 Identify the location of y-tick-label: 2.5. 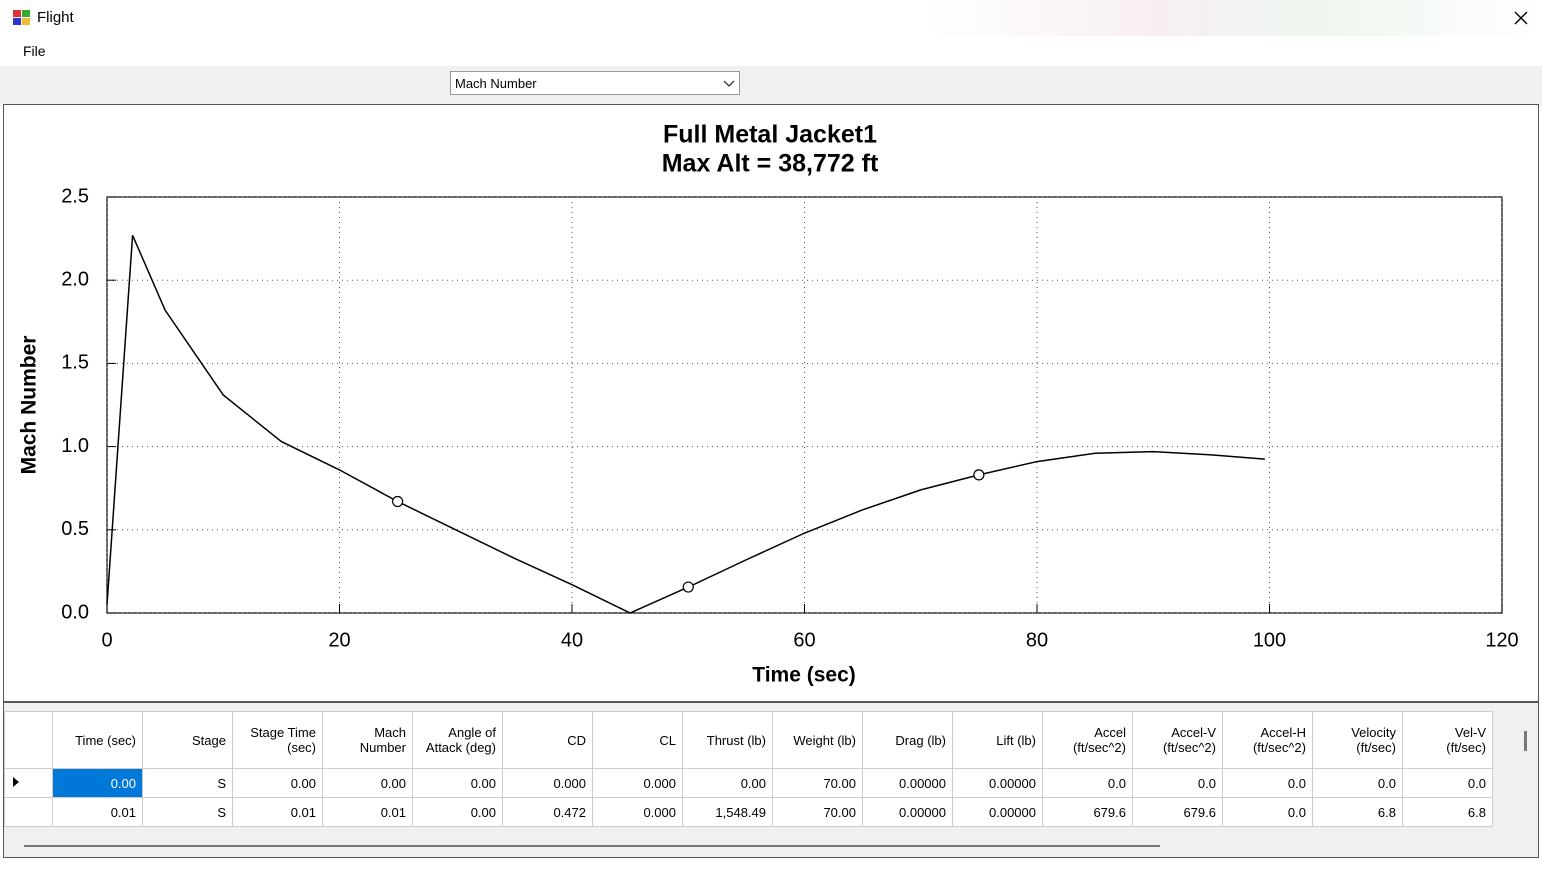
(75, 196).